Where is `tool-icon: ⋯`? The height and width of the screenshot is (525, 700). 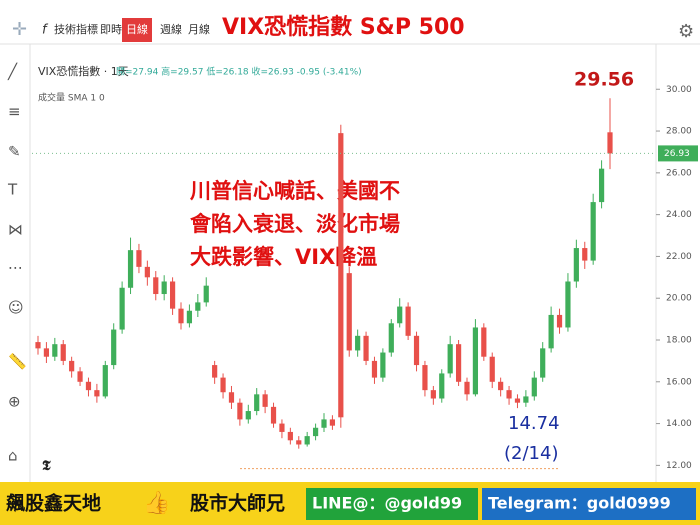 tool-icon: ⋯ is located at coordinates (15, 268).